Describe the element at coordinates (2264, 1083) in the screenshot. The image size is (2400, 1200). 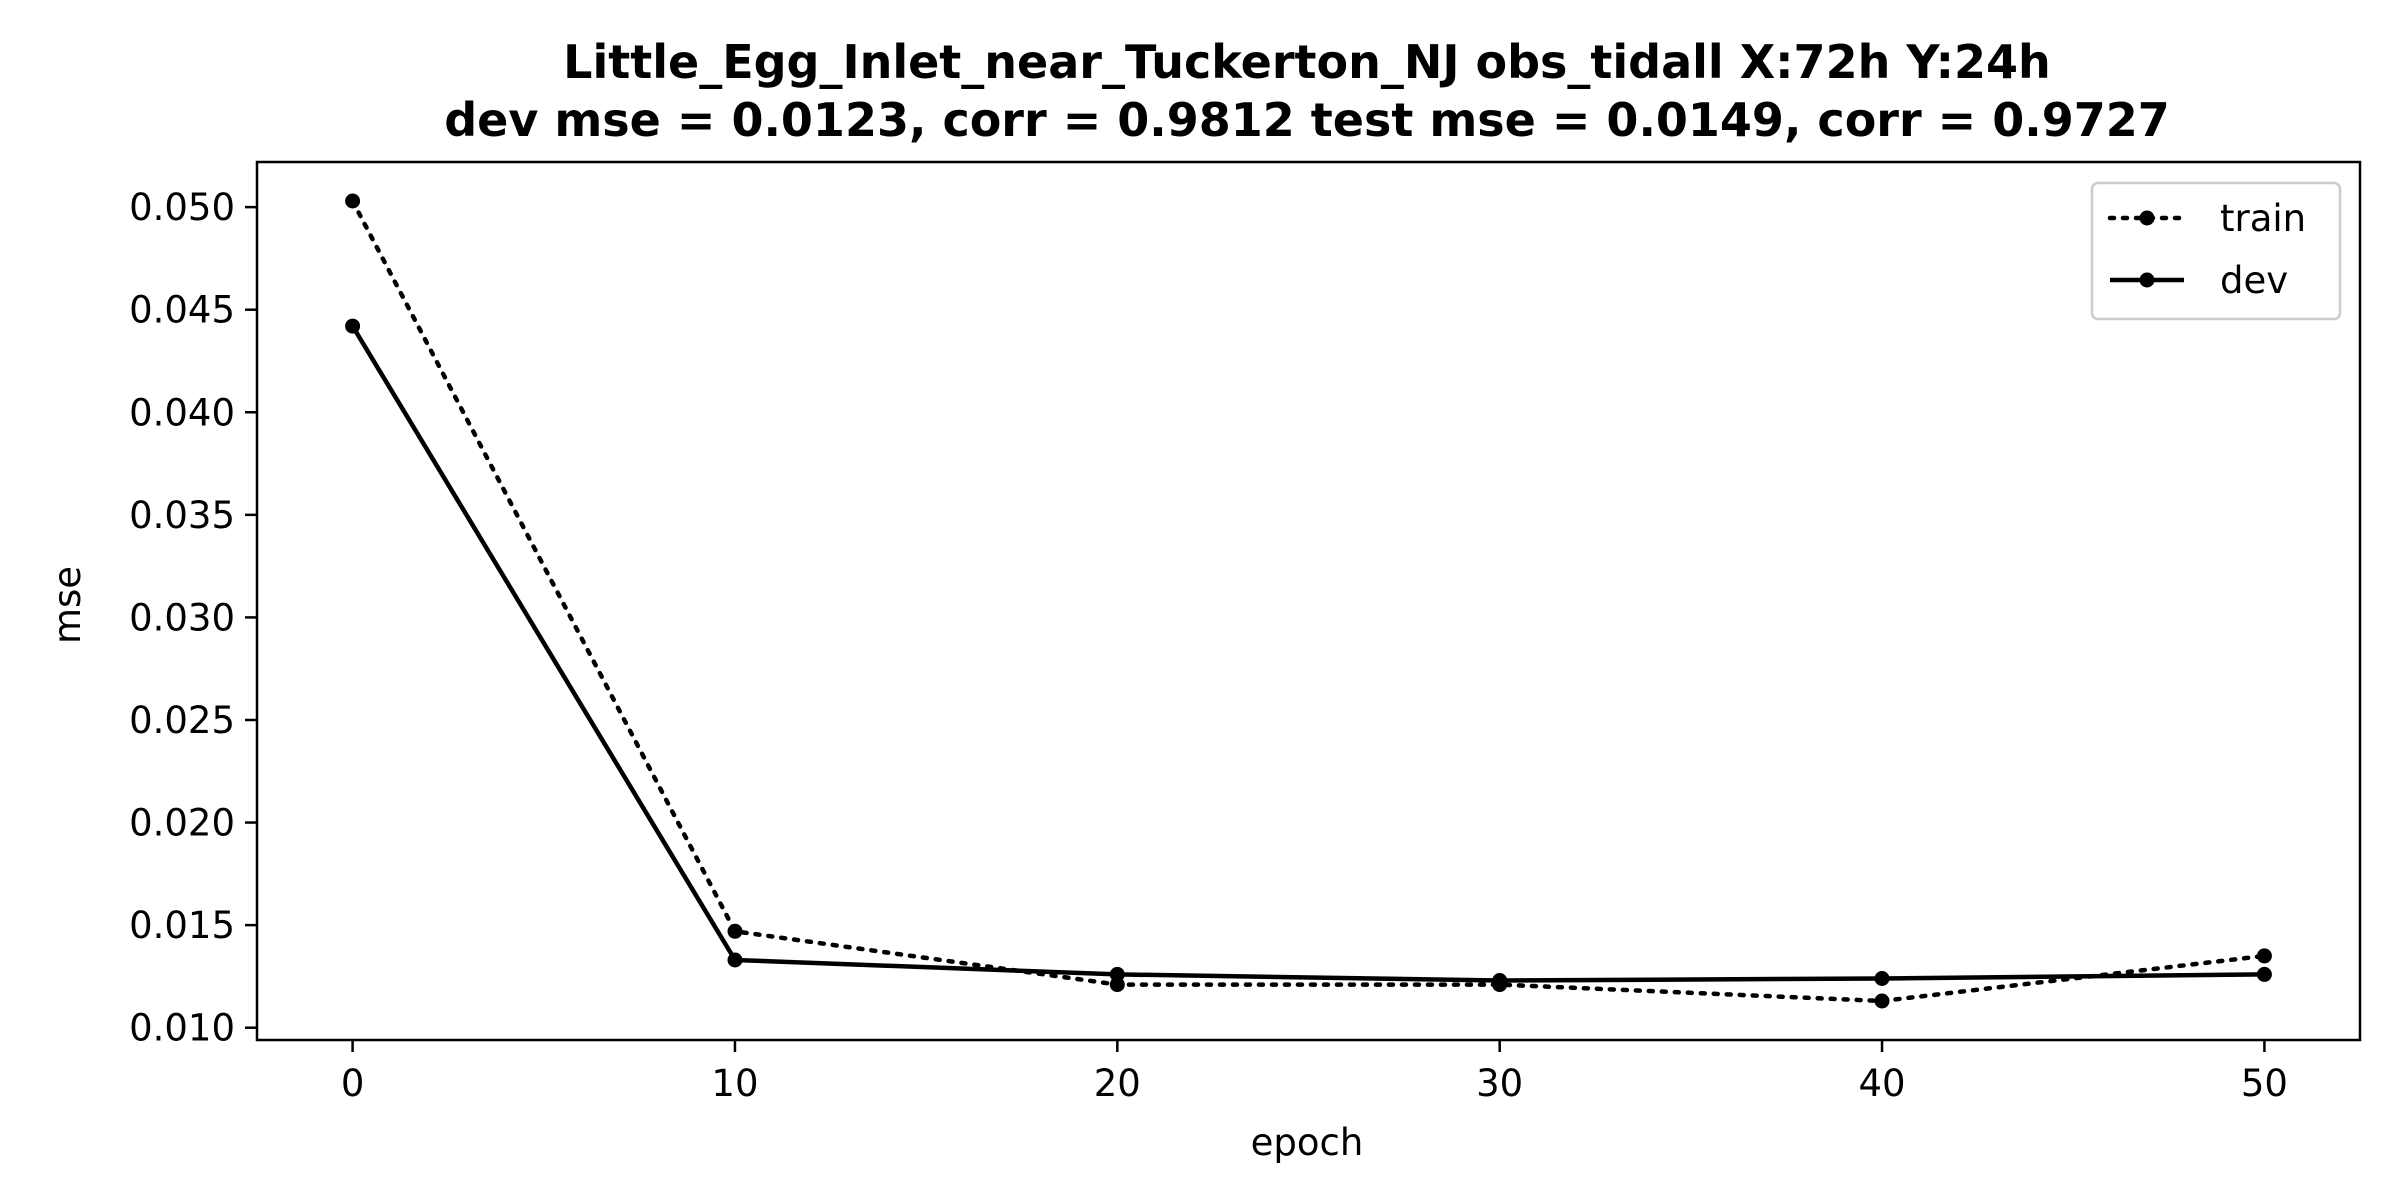
I see `x-tick-label: 50` at that location.